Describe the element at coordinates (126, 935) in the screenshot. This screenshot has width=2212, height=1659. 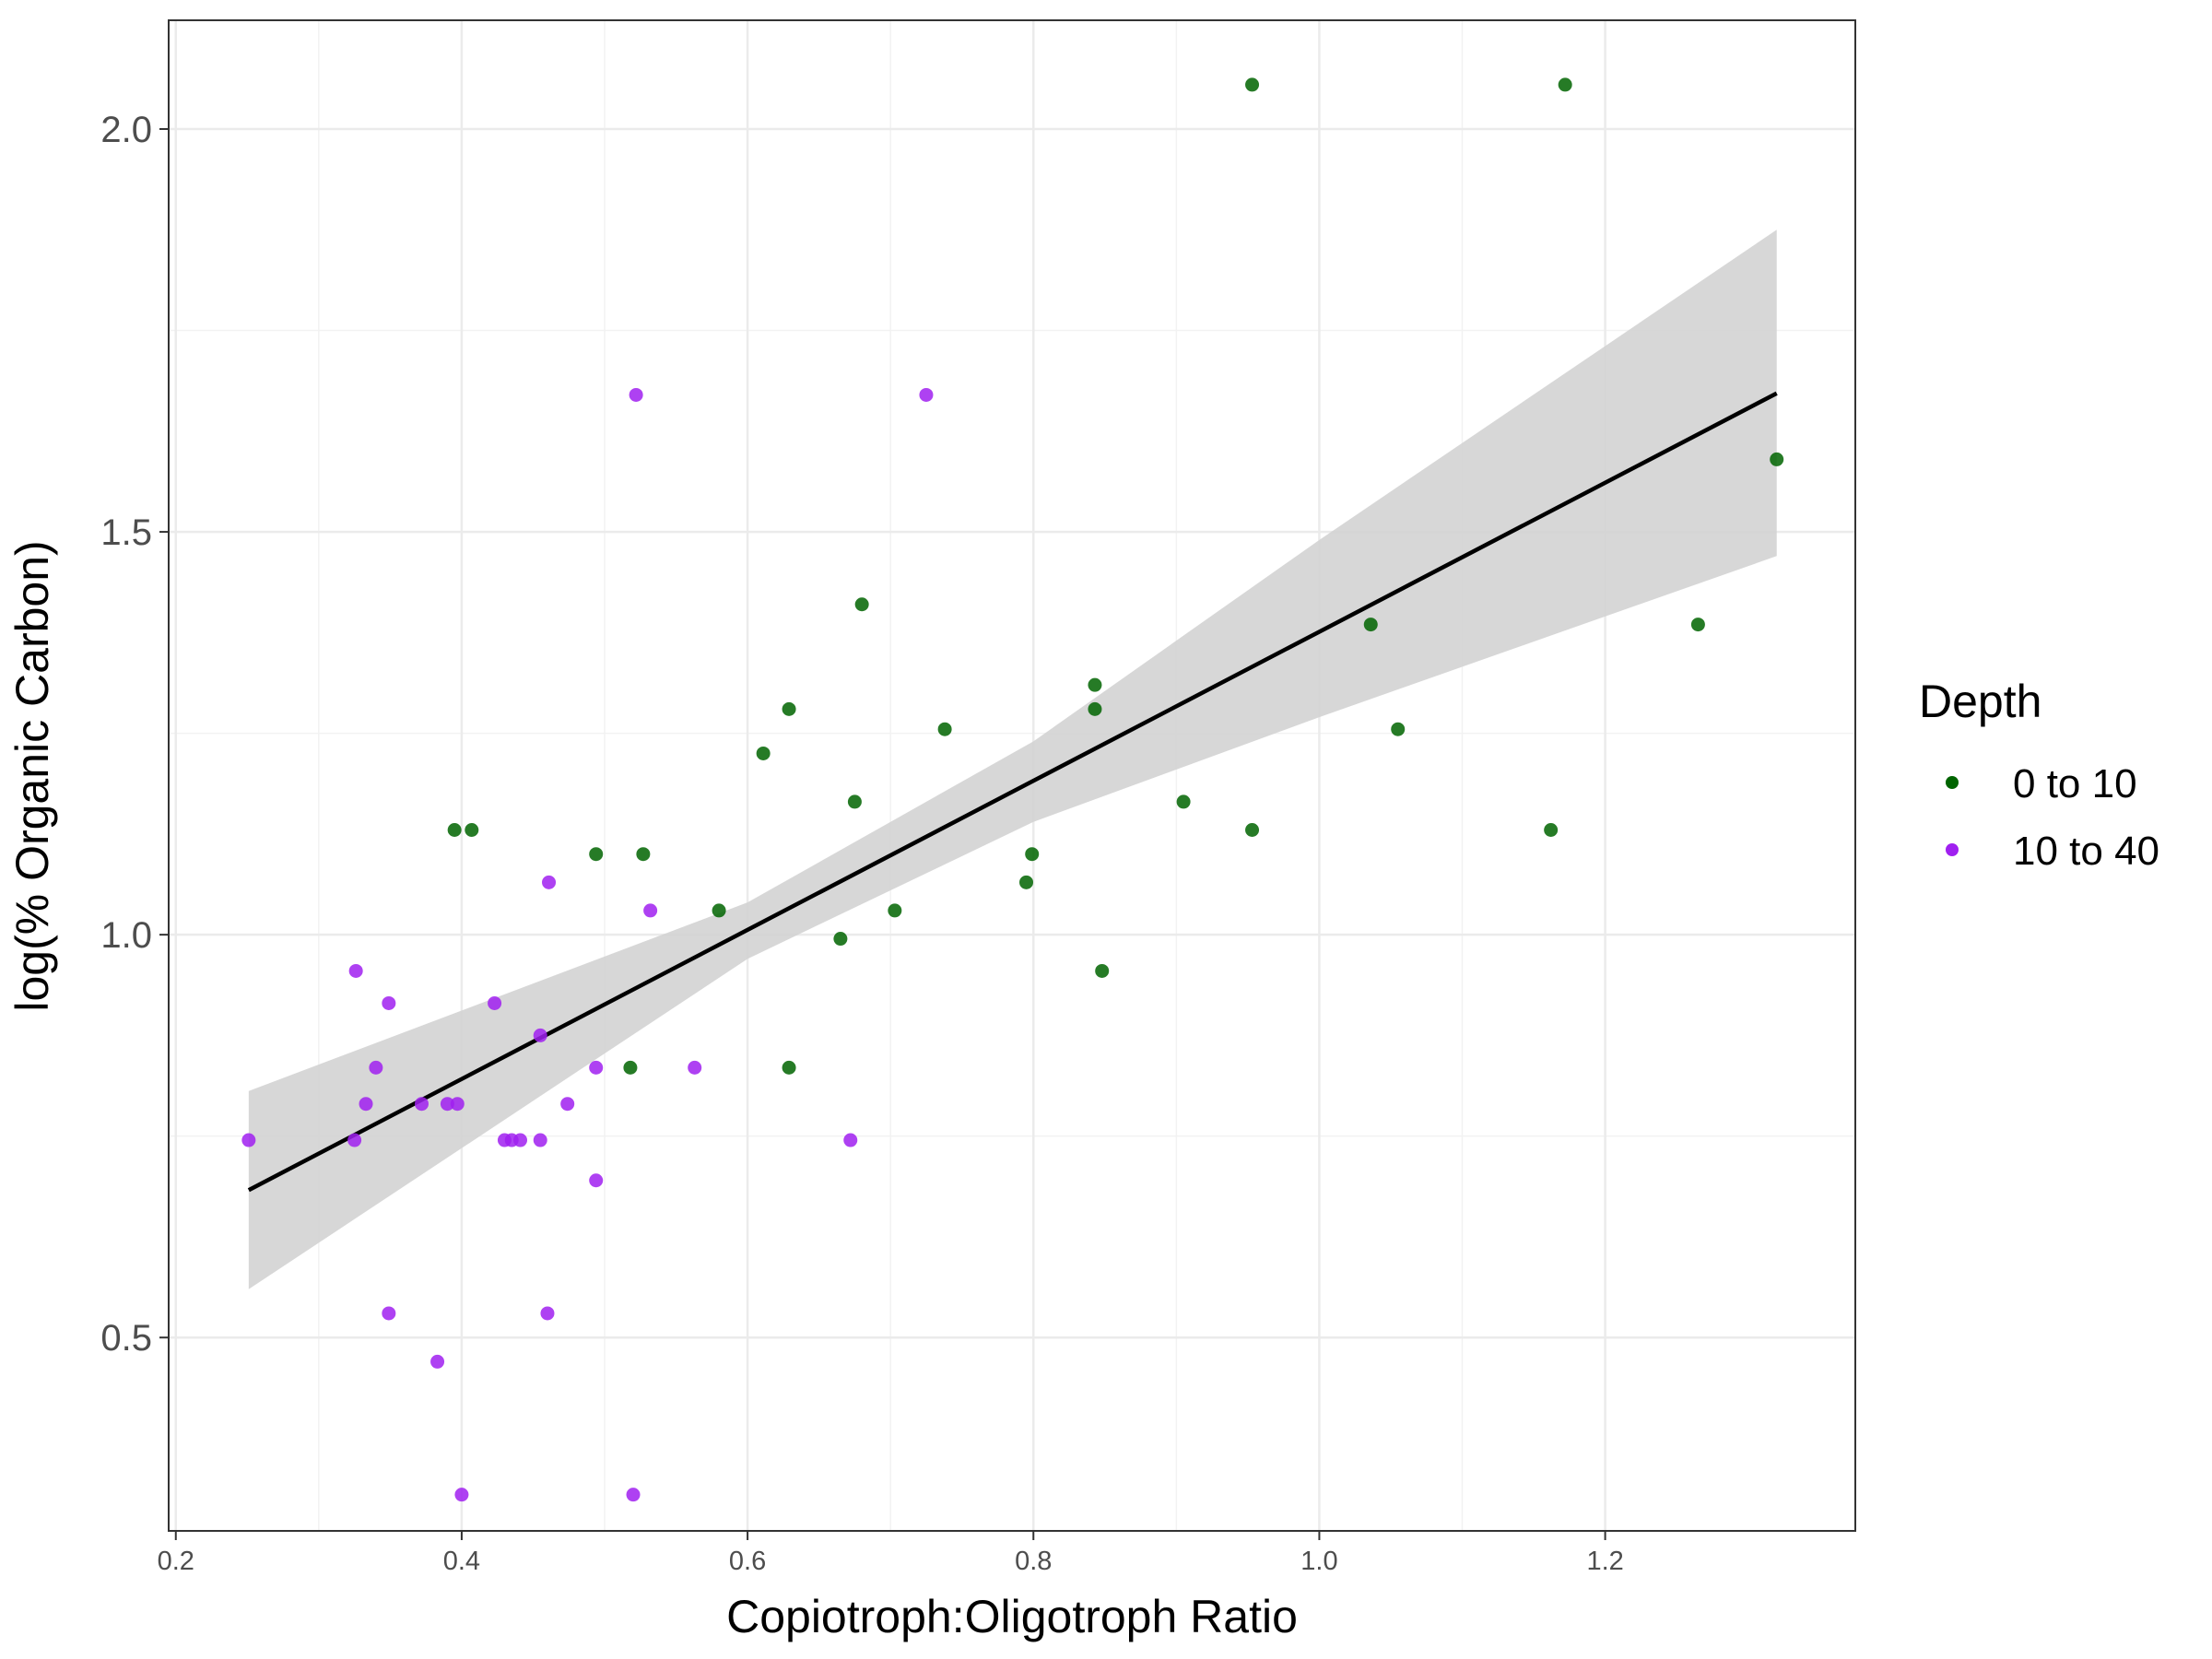
I see `y-tick-label: 1.0` at that location.